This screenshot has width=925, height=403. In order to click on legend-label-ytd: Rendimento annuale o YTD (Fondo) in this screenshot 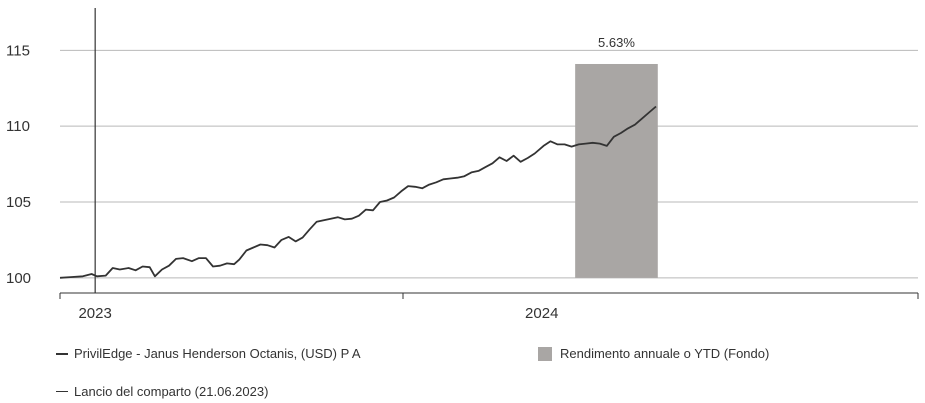, I will do `click(665, 353)`.